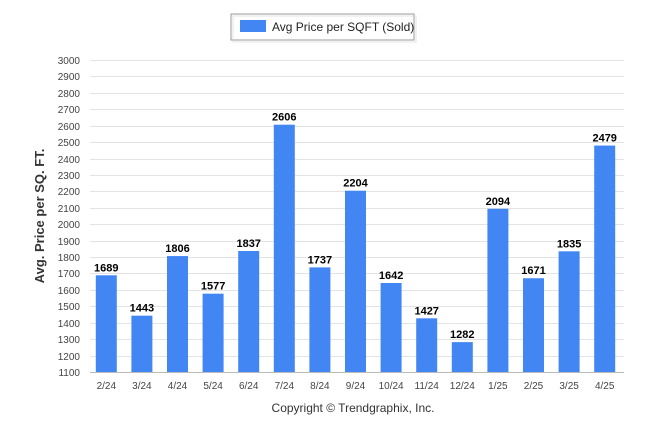 The width and height of the screenshot is (646, 434). What do you see at coordinates (178, 386) in the screenshot?
I see `x-tick-label: 4/24` at bounding box center [178, 386].